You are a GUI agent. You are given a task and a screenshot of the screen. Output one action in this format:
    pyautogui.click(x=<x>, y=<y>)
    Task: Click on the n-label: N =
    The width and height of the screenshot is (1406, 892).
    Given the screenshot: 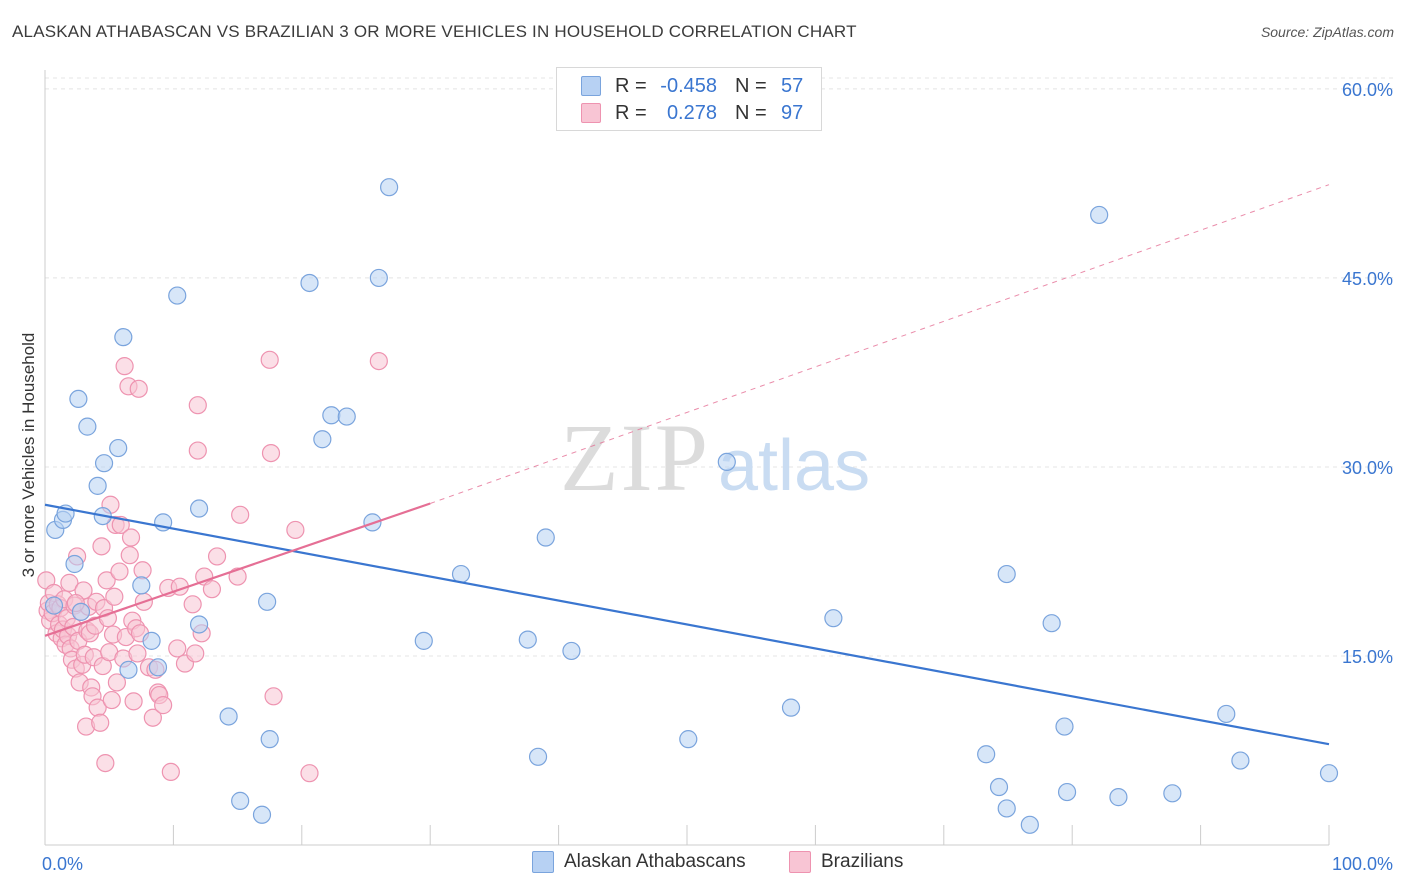 What is the action you would take?
    pyautogui.click(x=751, y=112)
    